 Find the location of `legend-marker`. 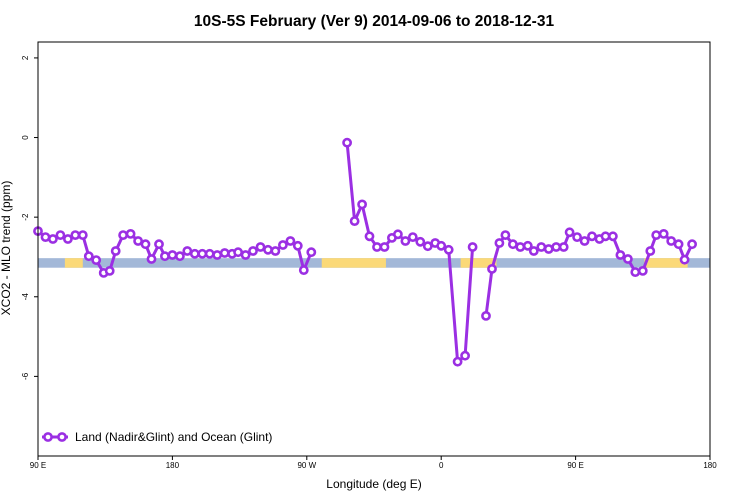

legend-marker is located at coordinates (62, 437).